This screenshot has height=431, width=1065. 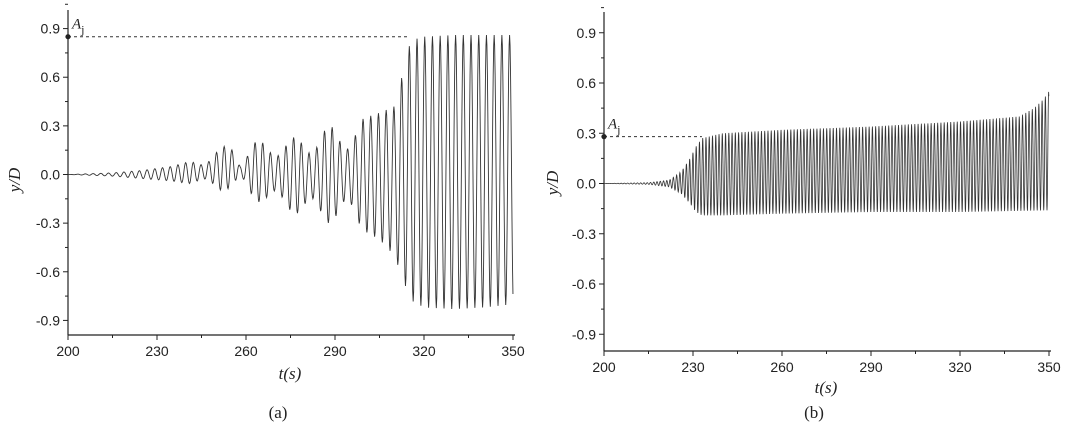 I want to click on panel-caption: (b), so click(x=814, y=412).